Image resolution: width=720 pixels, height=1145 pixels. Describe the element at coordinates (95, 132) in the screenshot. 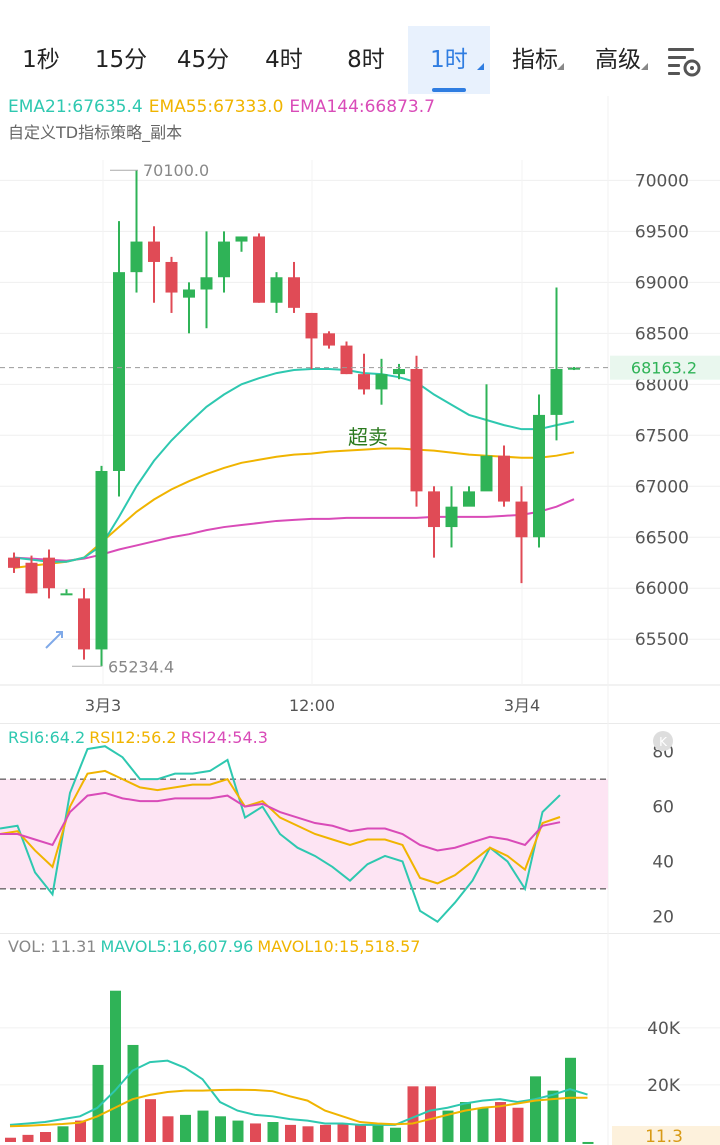

I see `strategy-label: 自定义TD指标策略_副本` at that location.